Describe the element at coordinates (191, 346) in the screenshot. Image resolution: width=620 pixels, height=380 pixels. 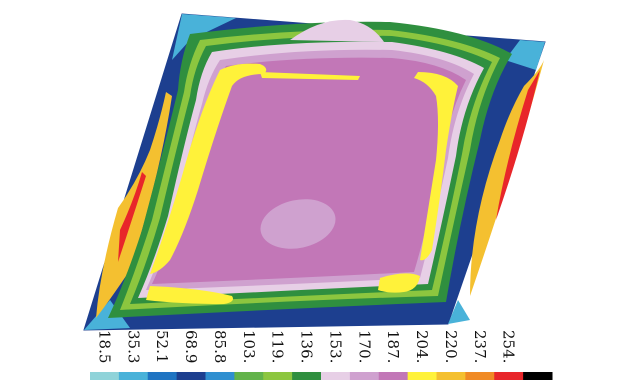
I see `colorbar-label: 68.9` at that location.